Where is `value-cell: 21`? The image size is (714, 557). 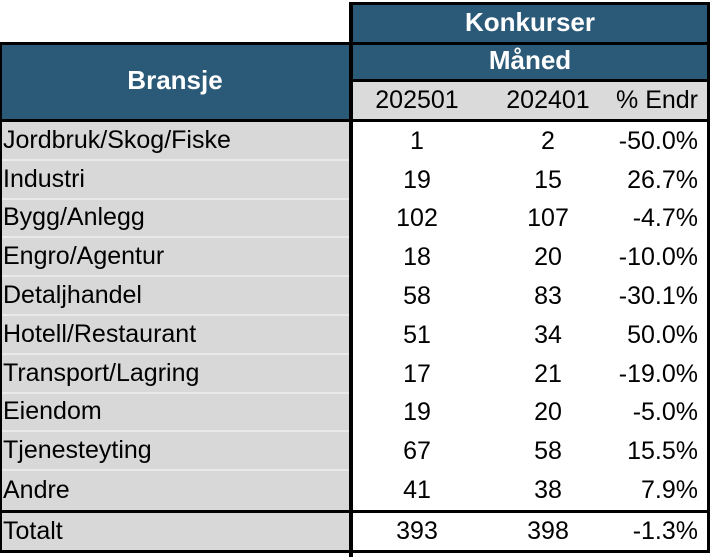 value-cell: 21 is located at coordinates (548, 374).